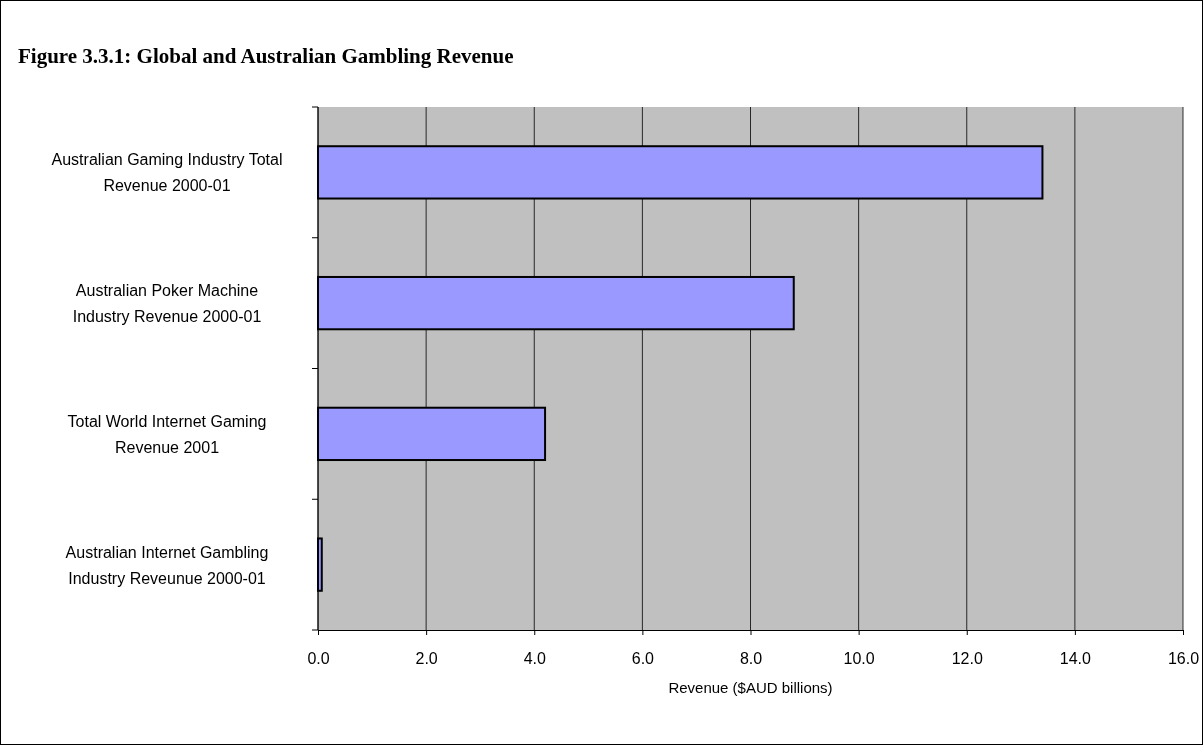 The image size is (1203, 745). What do you see at coordinates (167, 434) in the screenshot?
I see `y-tick-label: Total World Internet Gaming Revenue 2001` at bounding box center [167, 434].